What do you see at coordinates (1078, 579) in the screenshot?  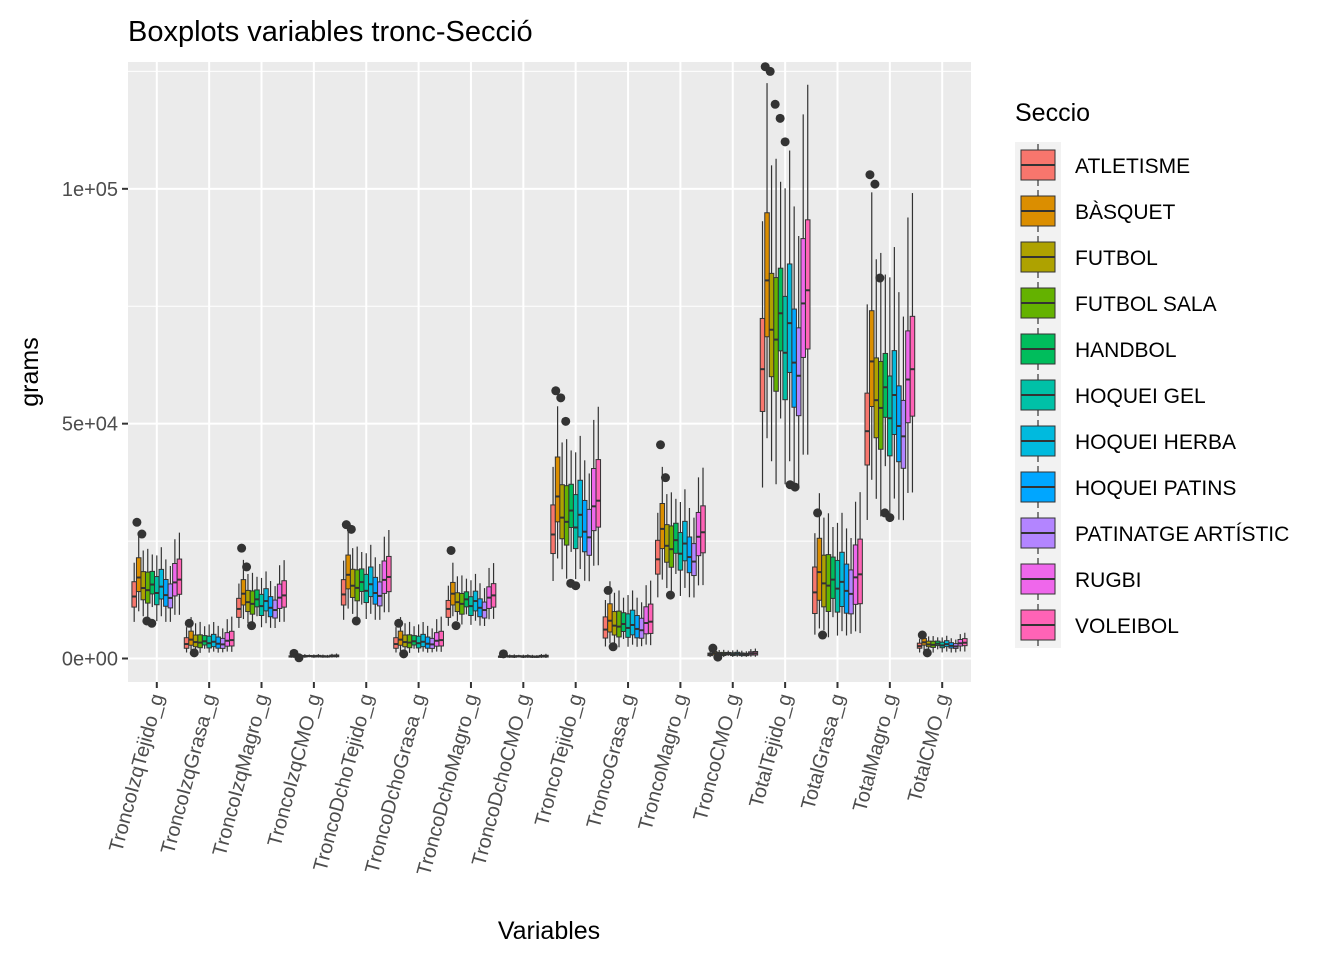 I see `legend-item-RUGBI: RUGBI` at bounding box center [1078, 579].